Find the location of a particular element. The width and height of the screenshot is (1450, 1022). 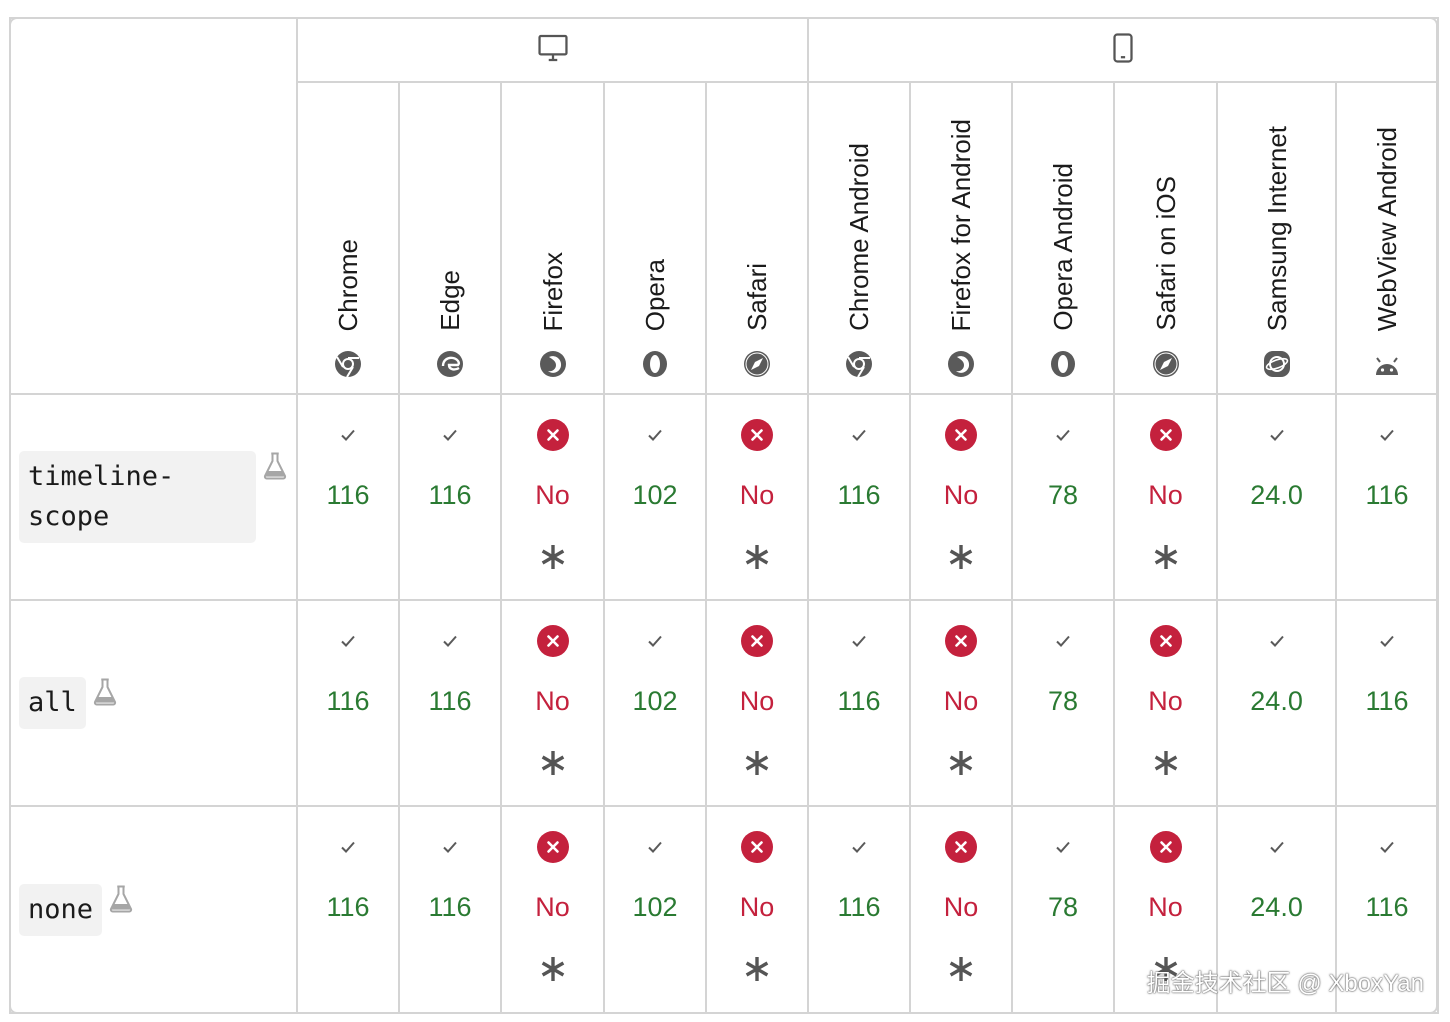

browser-name: Opera is located at coordinates (655, 294).